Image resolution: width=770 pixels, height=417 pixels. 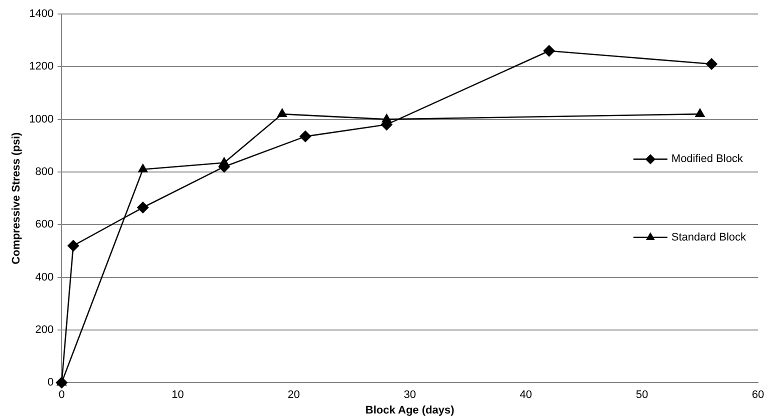 I want to click on x-axis-title: Block Age (days), so click(x=410, y=410).